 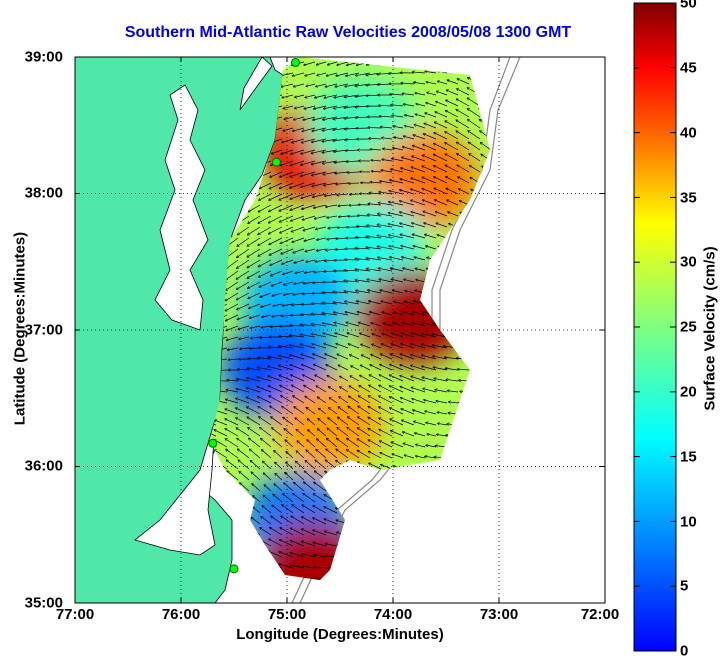 I want to click on y-tick-label: 35:00, so click(x=44, y=603).